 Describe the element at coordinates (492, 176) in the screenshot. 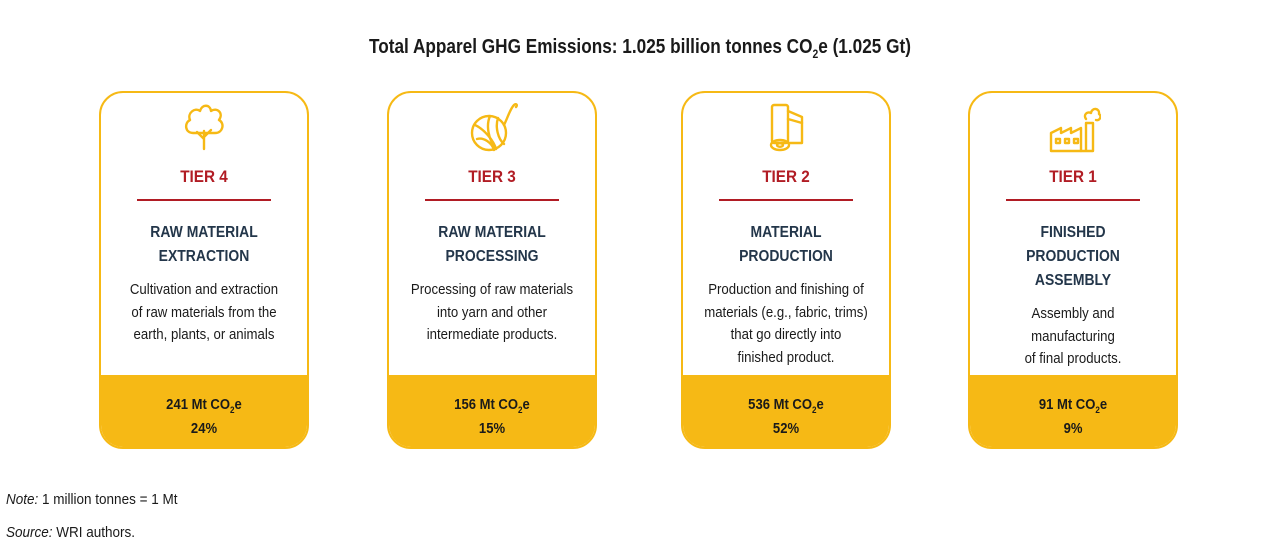

I see `tier-label: TIER 3` at that location.